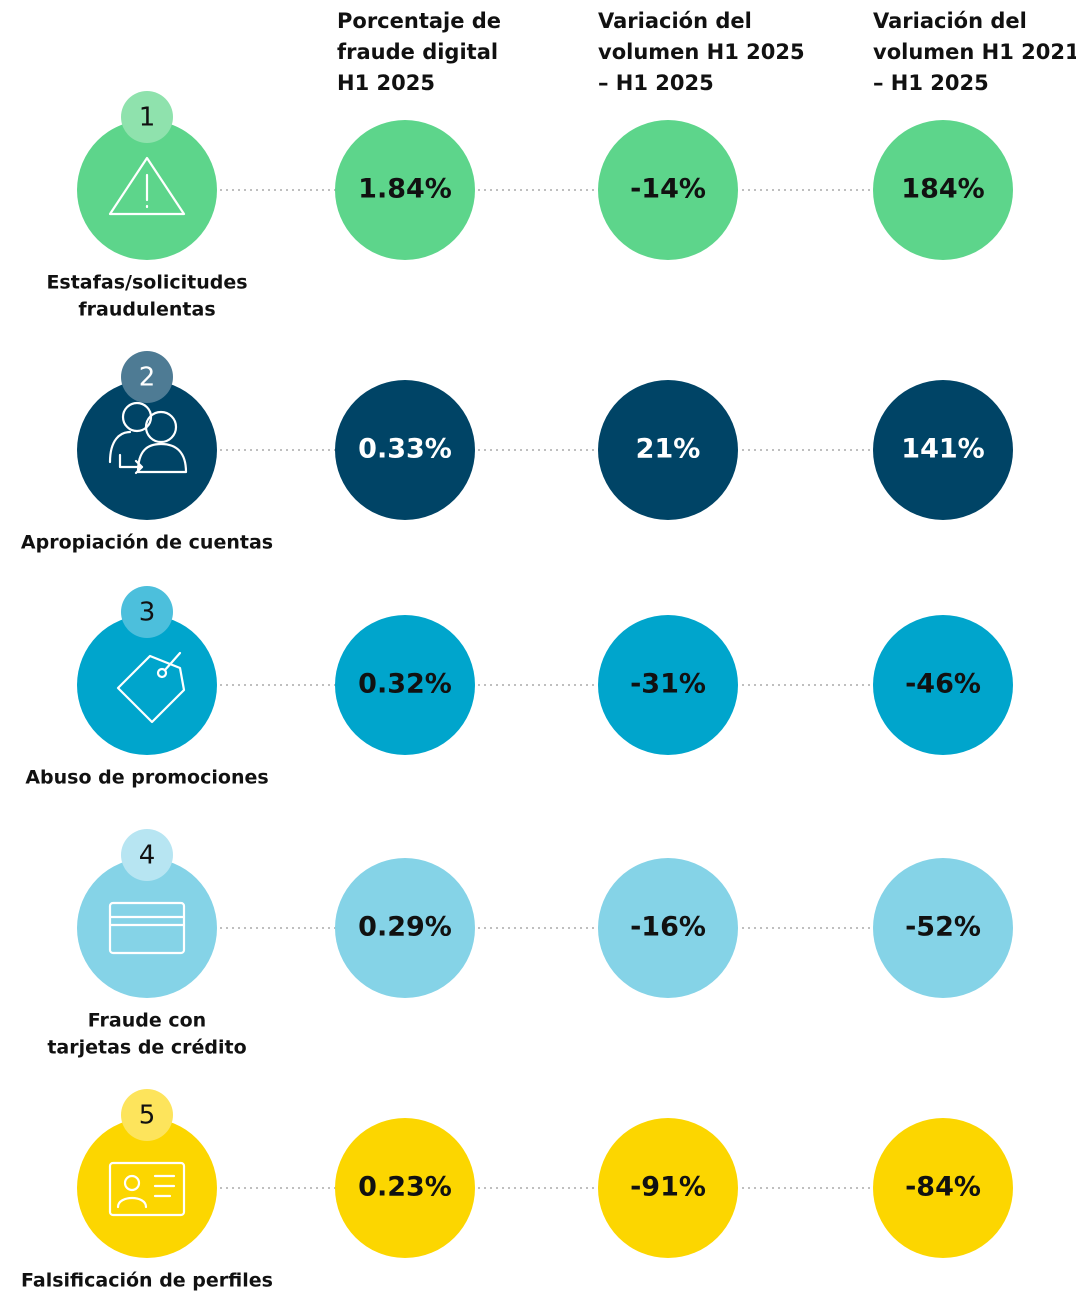 This screenshot has height=1296, width=1076. Describe the element at coordinates (386, 83) in the screenshot. I see `column-header: H1 2025` at that location.